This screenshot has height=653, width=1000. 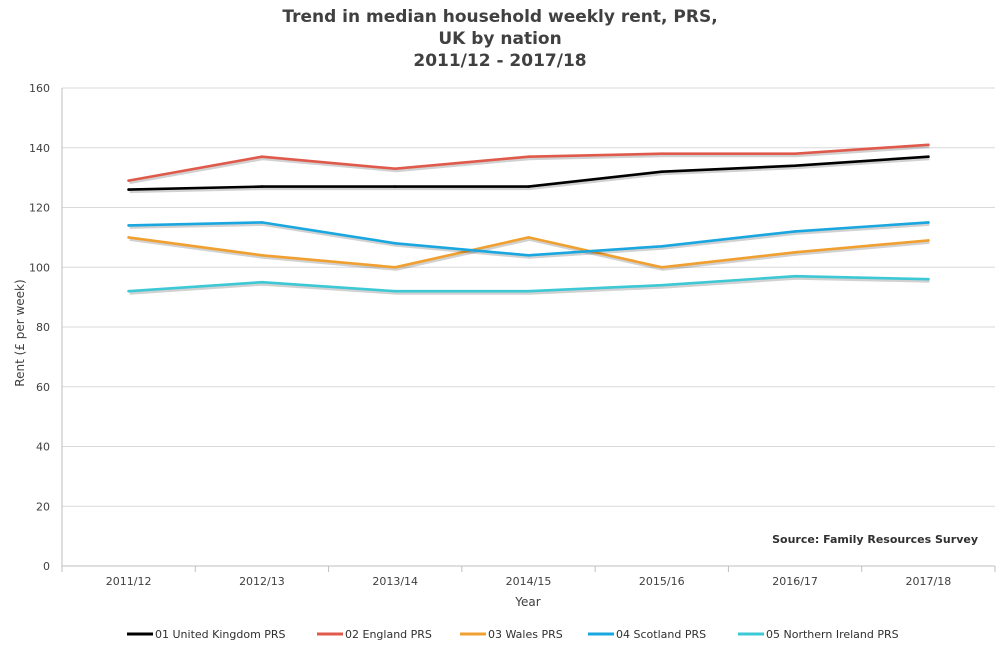 What do you see at coordinates (43, 506) in the screenshot?
I see `y-tick-label: 20` at bounding box center [43, 506].